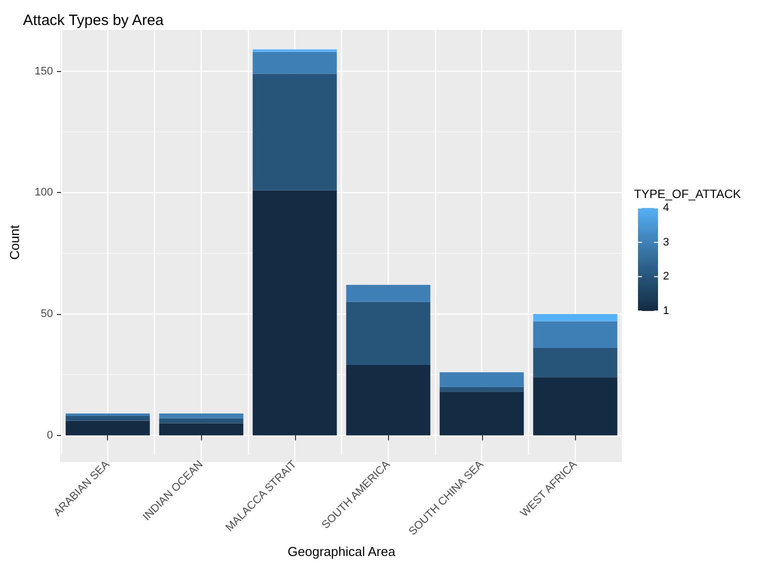  Describe the element at coordinates (43, 192) in the screenshot. I see `y-tick-label: 100` at that location.